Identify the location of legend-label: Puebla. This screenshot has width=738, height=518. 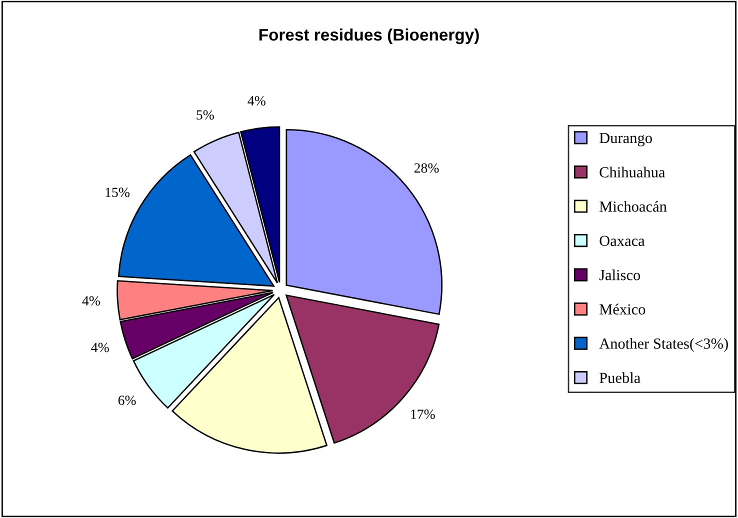
(620, 378).